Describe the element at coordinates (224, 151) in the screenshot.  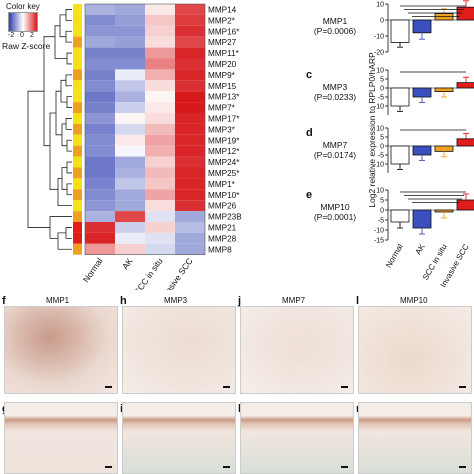
I see `heatmap-row-label: MMP12*` at that location.